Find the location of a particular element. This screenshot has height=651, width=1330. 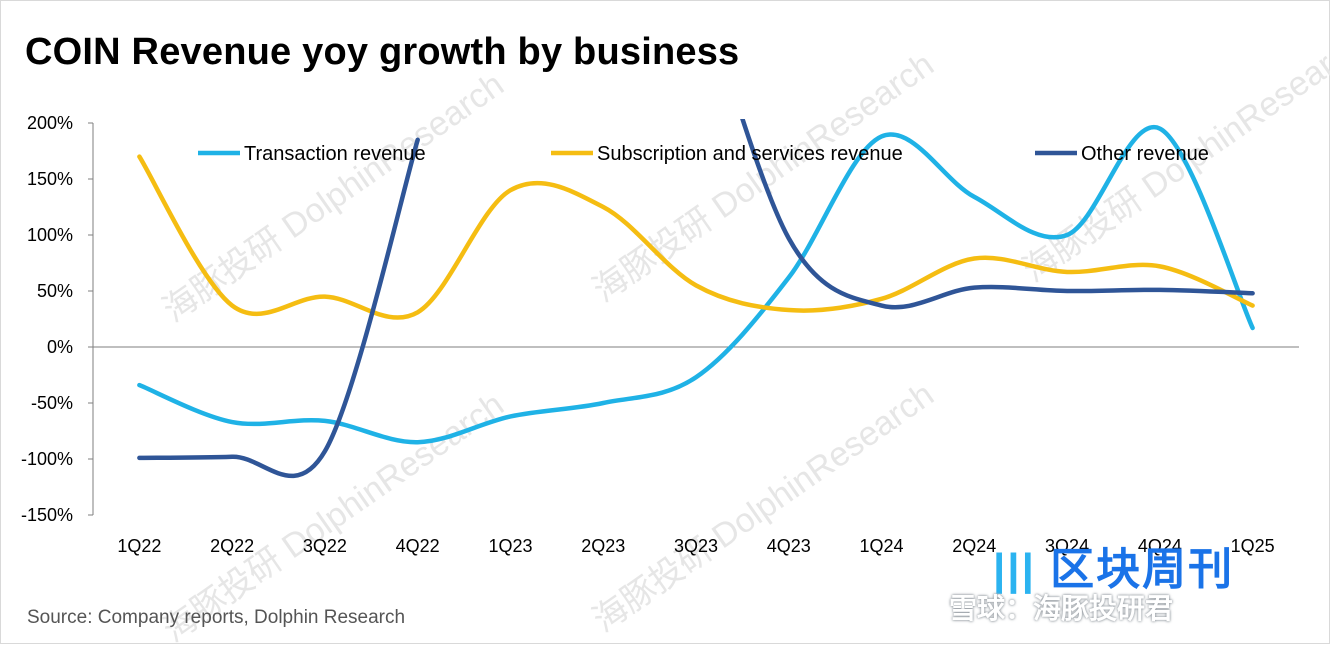

y-tick-label: 100% is located at coordinates (50, 235).